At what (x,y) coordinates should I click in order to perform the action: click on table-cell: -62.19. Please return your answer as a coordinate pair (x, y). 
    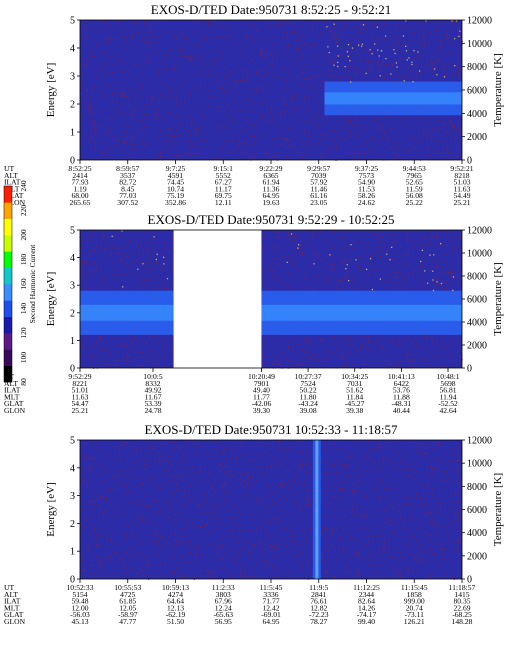
    Looking at the image, I should click on (176, 614).